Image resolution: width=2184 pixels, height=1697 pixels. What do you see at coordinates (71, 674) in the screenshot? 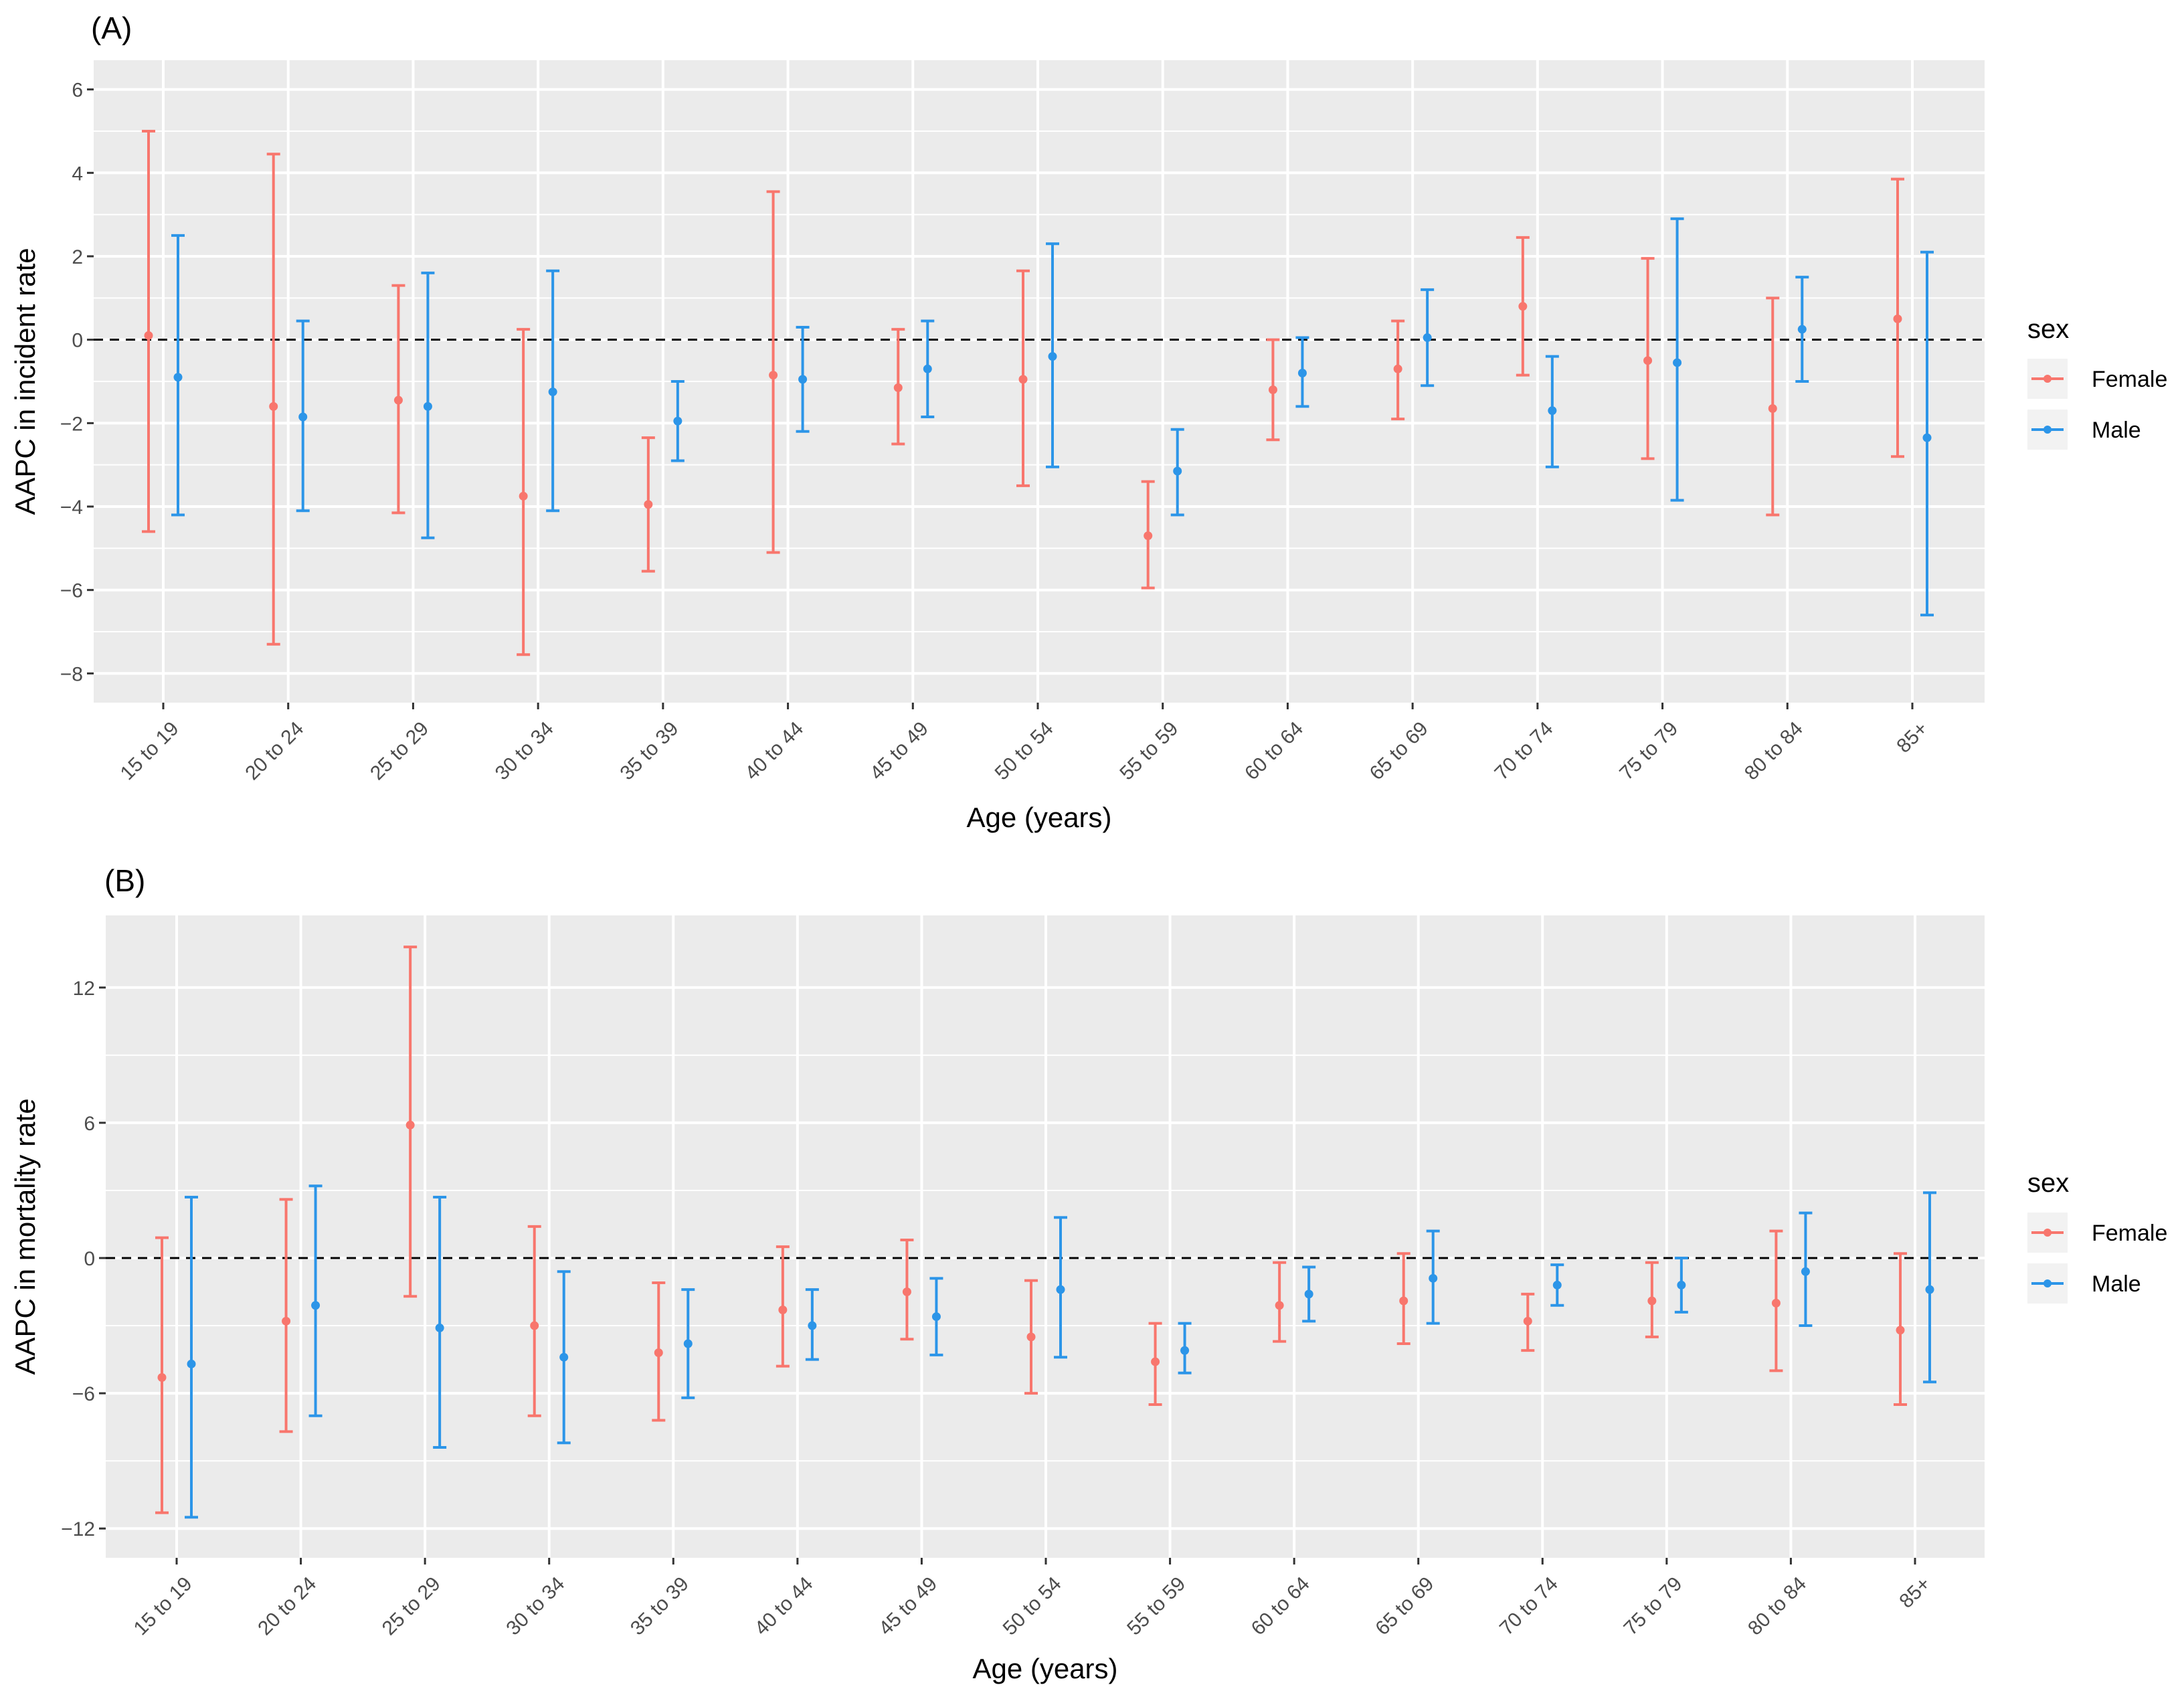
I see `y-tick-label: −8` at bounding box center [71, 674].